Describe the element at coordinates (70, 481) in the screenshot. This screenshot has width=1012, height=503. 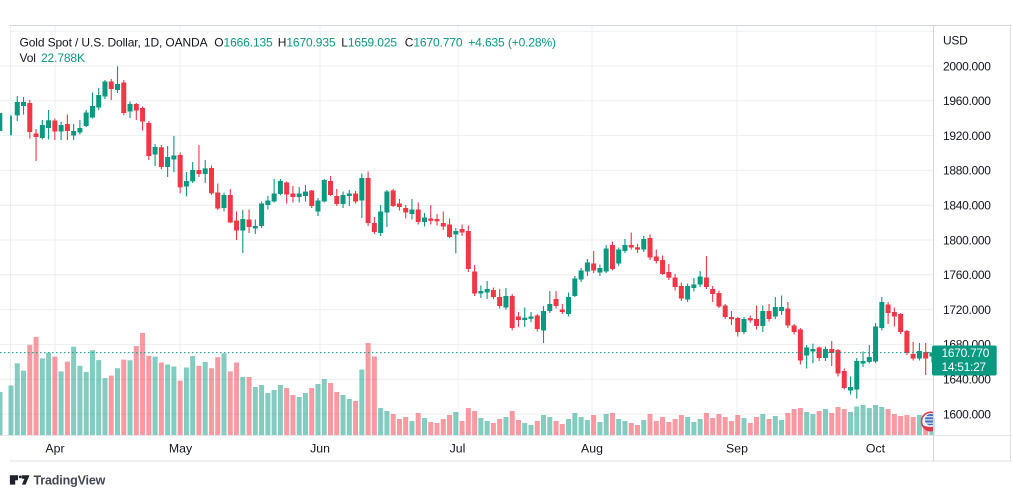
I see `svg-text: TradingView` at that location.